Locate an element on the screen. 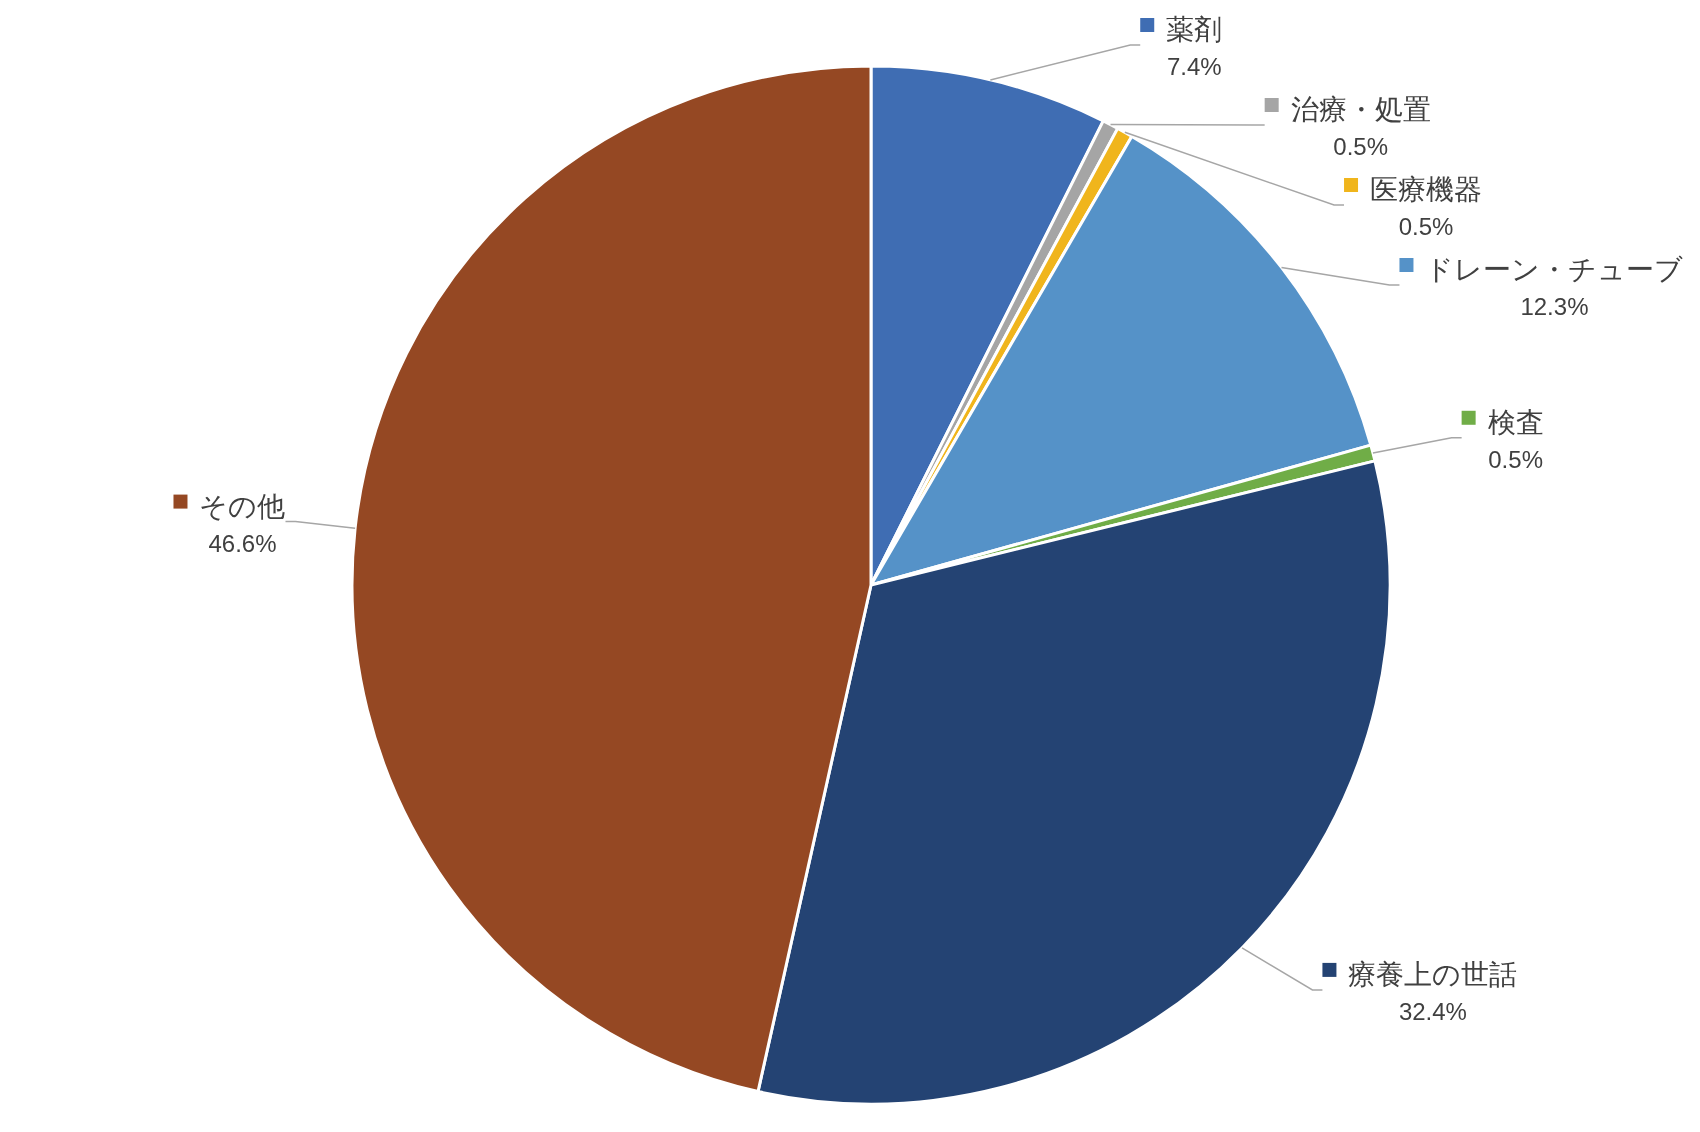 The image size is (1700, 1132). legend-label: 療養上の世話 is located at coordinates (1433, 974).